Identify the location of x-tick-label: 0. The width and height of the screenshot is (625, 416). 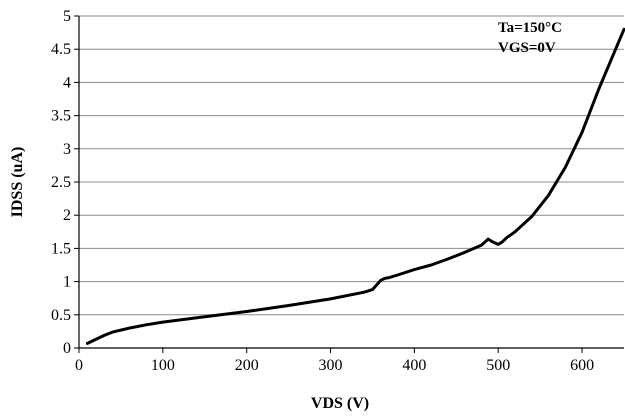
(79, 365).